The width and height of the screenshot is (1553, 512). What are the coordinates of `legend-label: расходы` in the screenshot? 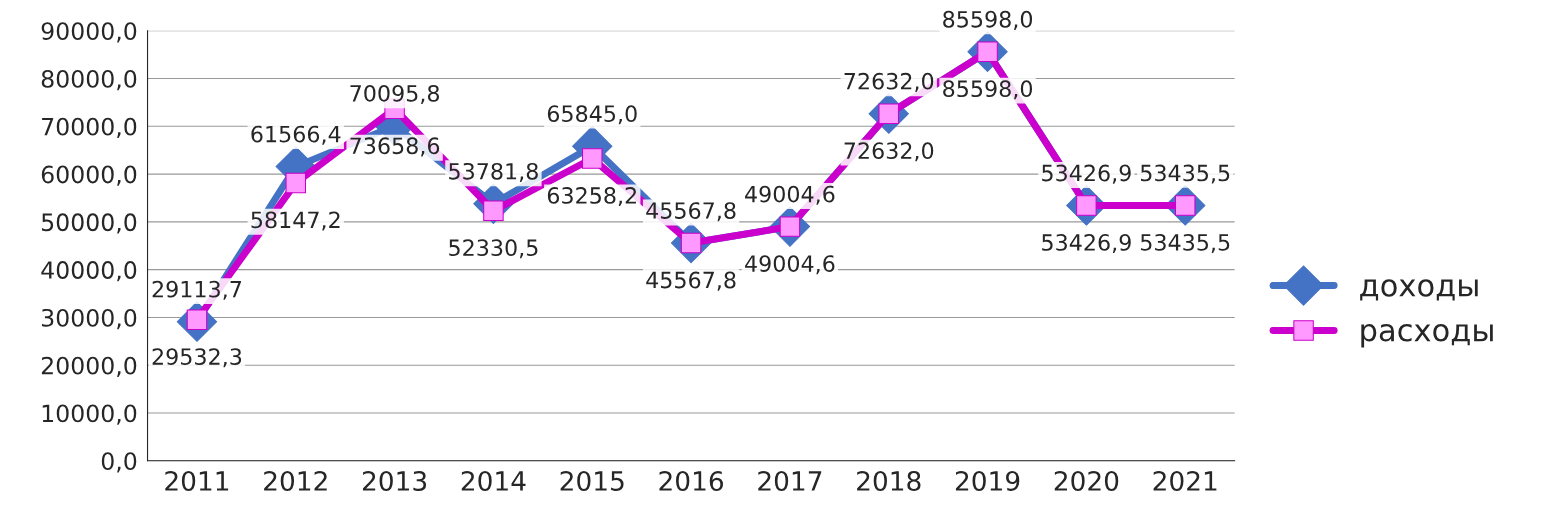 It's located at (1427, 336).